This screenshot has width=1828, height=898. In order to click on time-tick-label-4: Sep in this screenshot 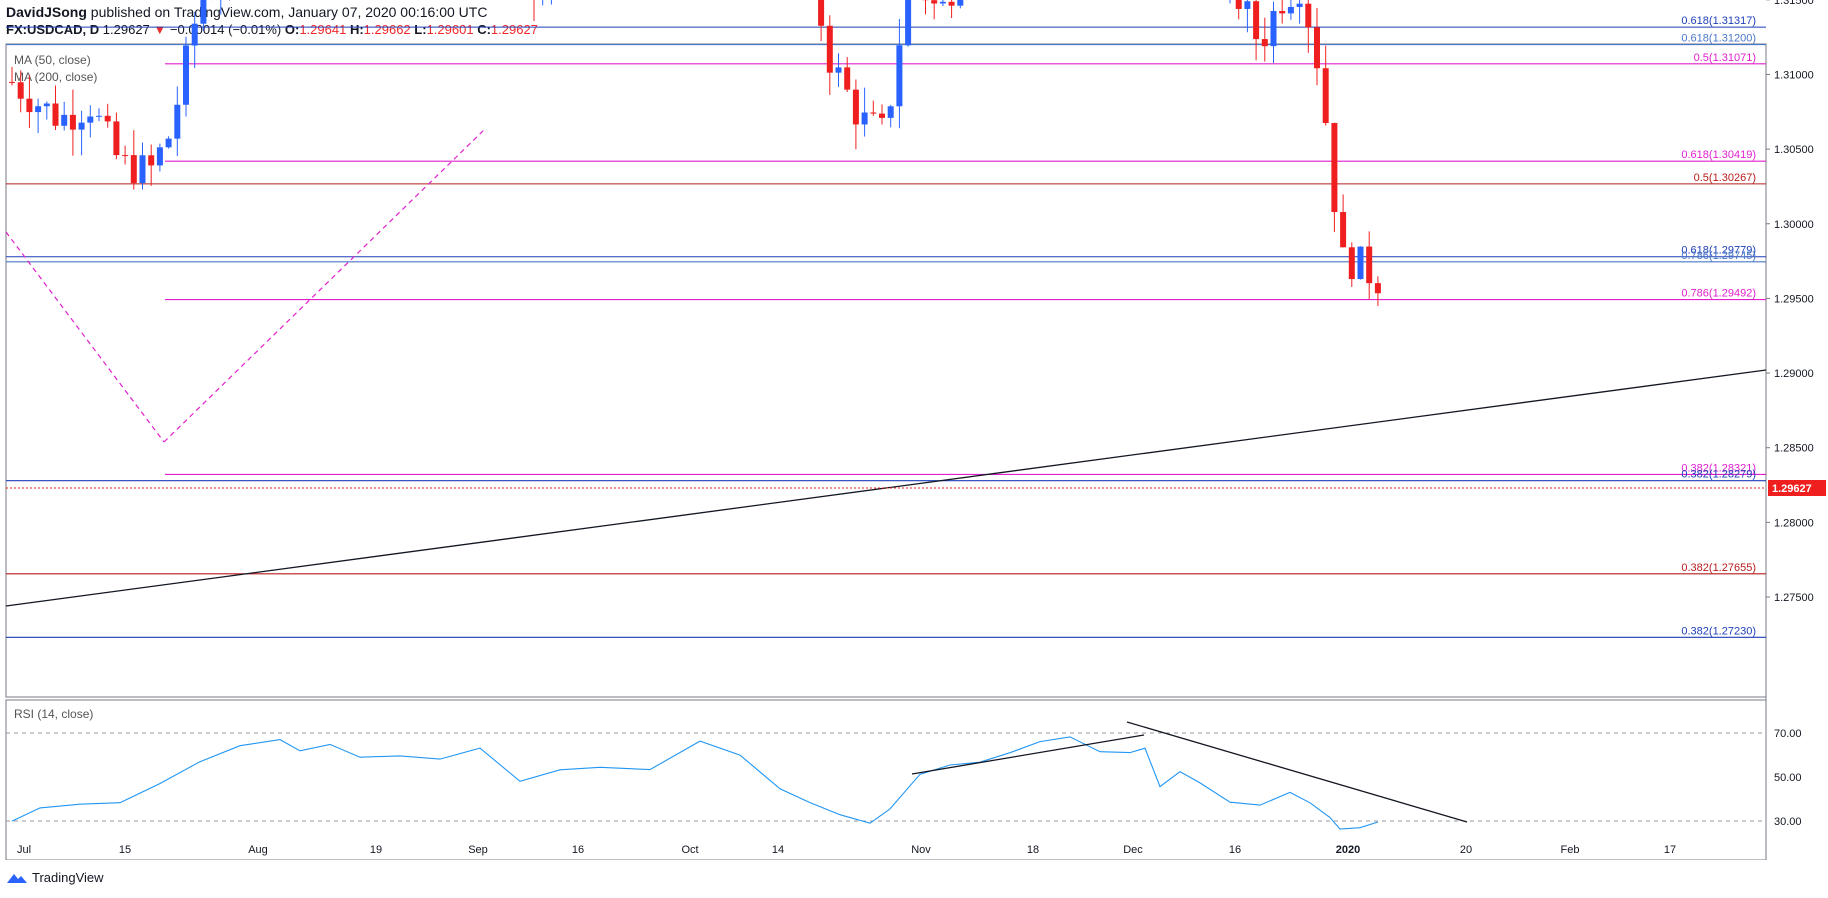, I will do `click(478, 850)`.